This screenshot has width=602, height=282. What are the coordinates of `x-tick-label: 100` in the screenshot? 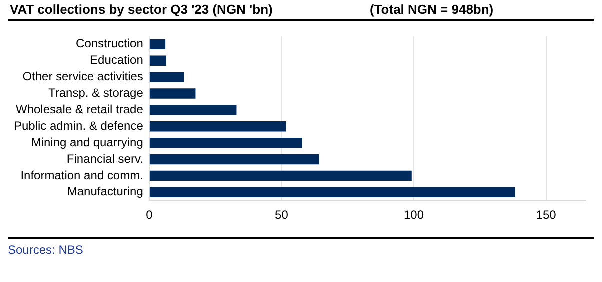 It's located at (414, 215).